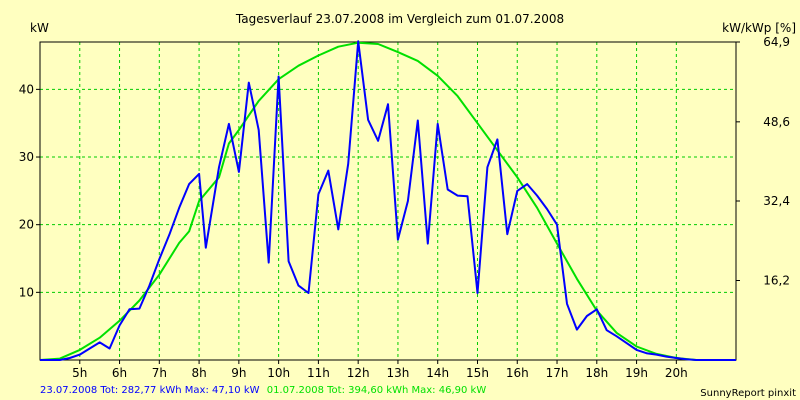 The height and width of the screenshot is (400, 800). What do you see at coordinates (119, 373) in the screenshot?
I see `x-tick-label: 6h` at bounding box center [119, 373].